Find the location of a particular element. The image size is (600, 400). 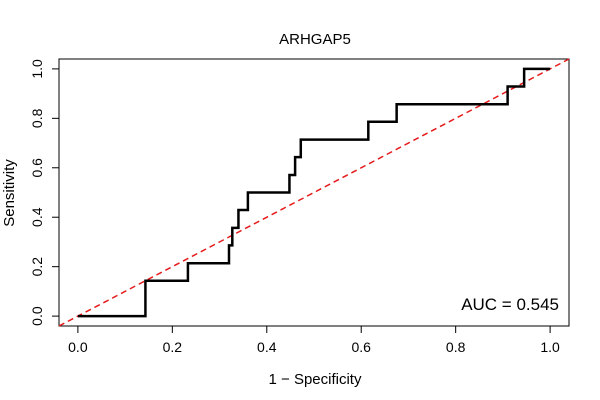

x-tick-label: 0.2 is located at coordinates (173, 347).